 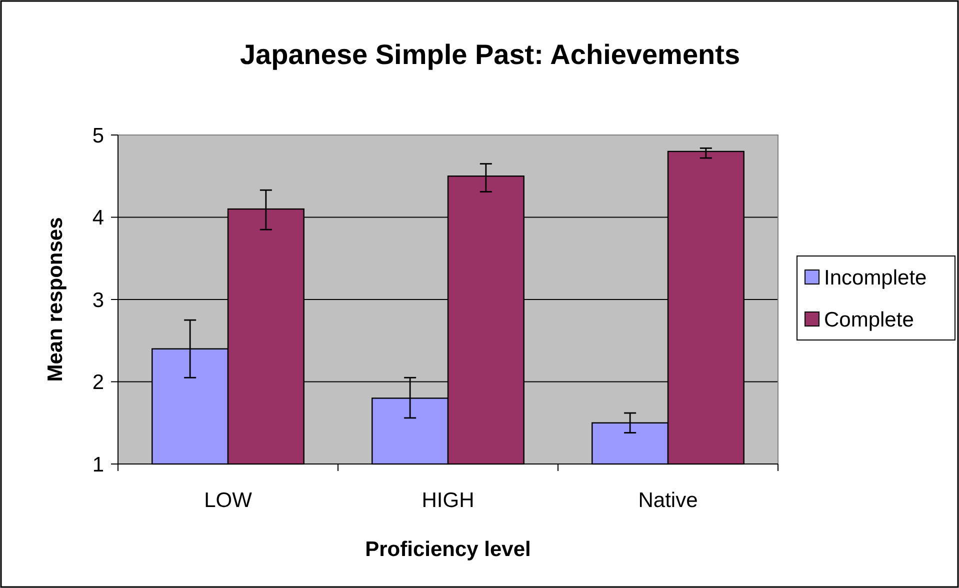 What do you see at coordinates (875, 278) in the screenshot?
I see `legend-label: Incomplete` at bounding box center [875, 278].